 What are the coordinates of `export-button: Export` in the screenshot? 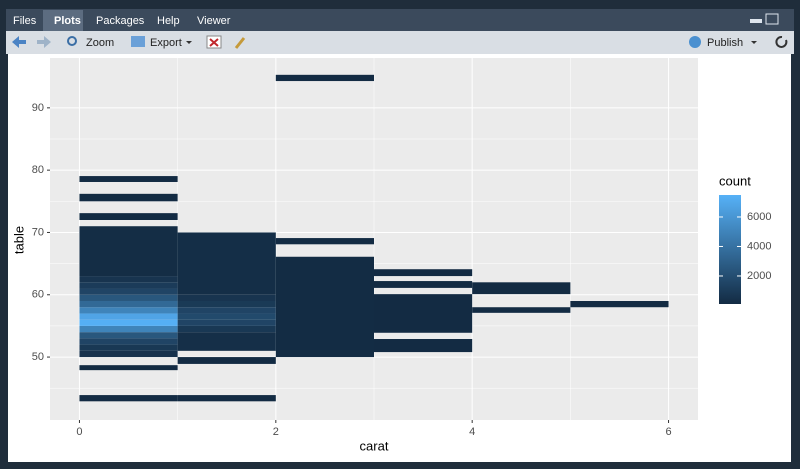 It's located at (166, 43).